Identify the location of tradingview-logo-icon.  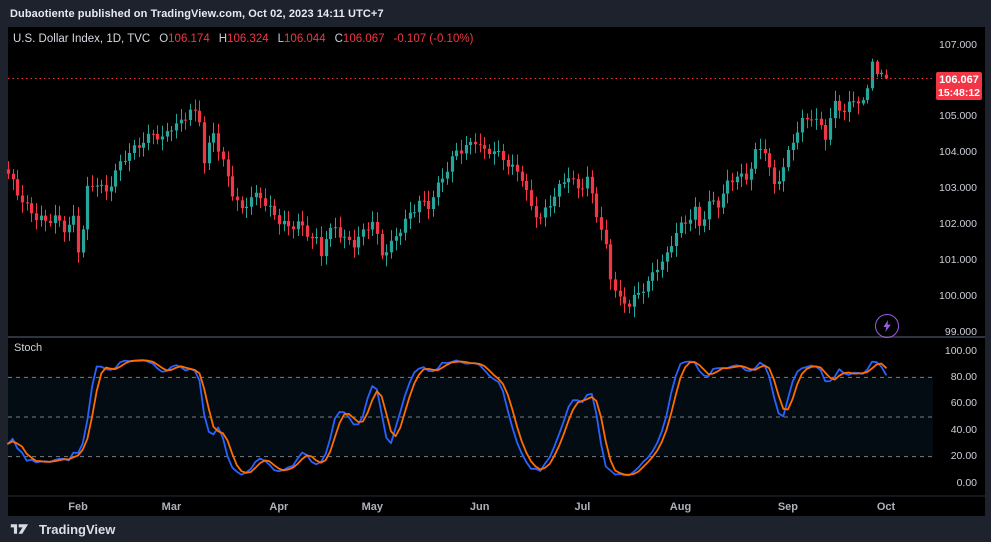
(21, 529).